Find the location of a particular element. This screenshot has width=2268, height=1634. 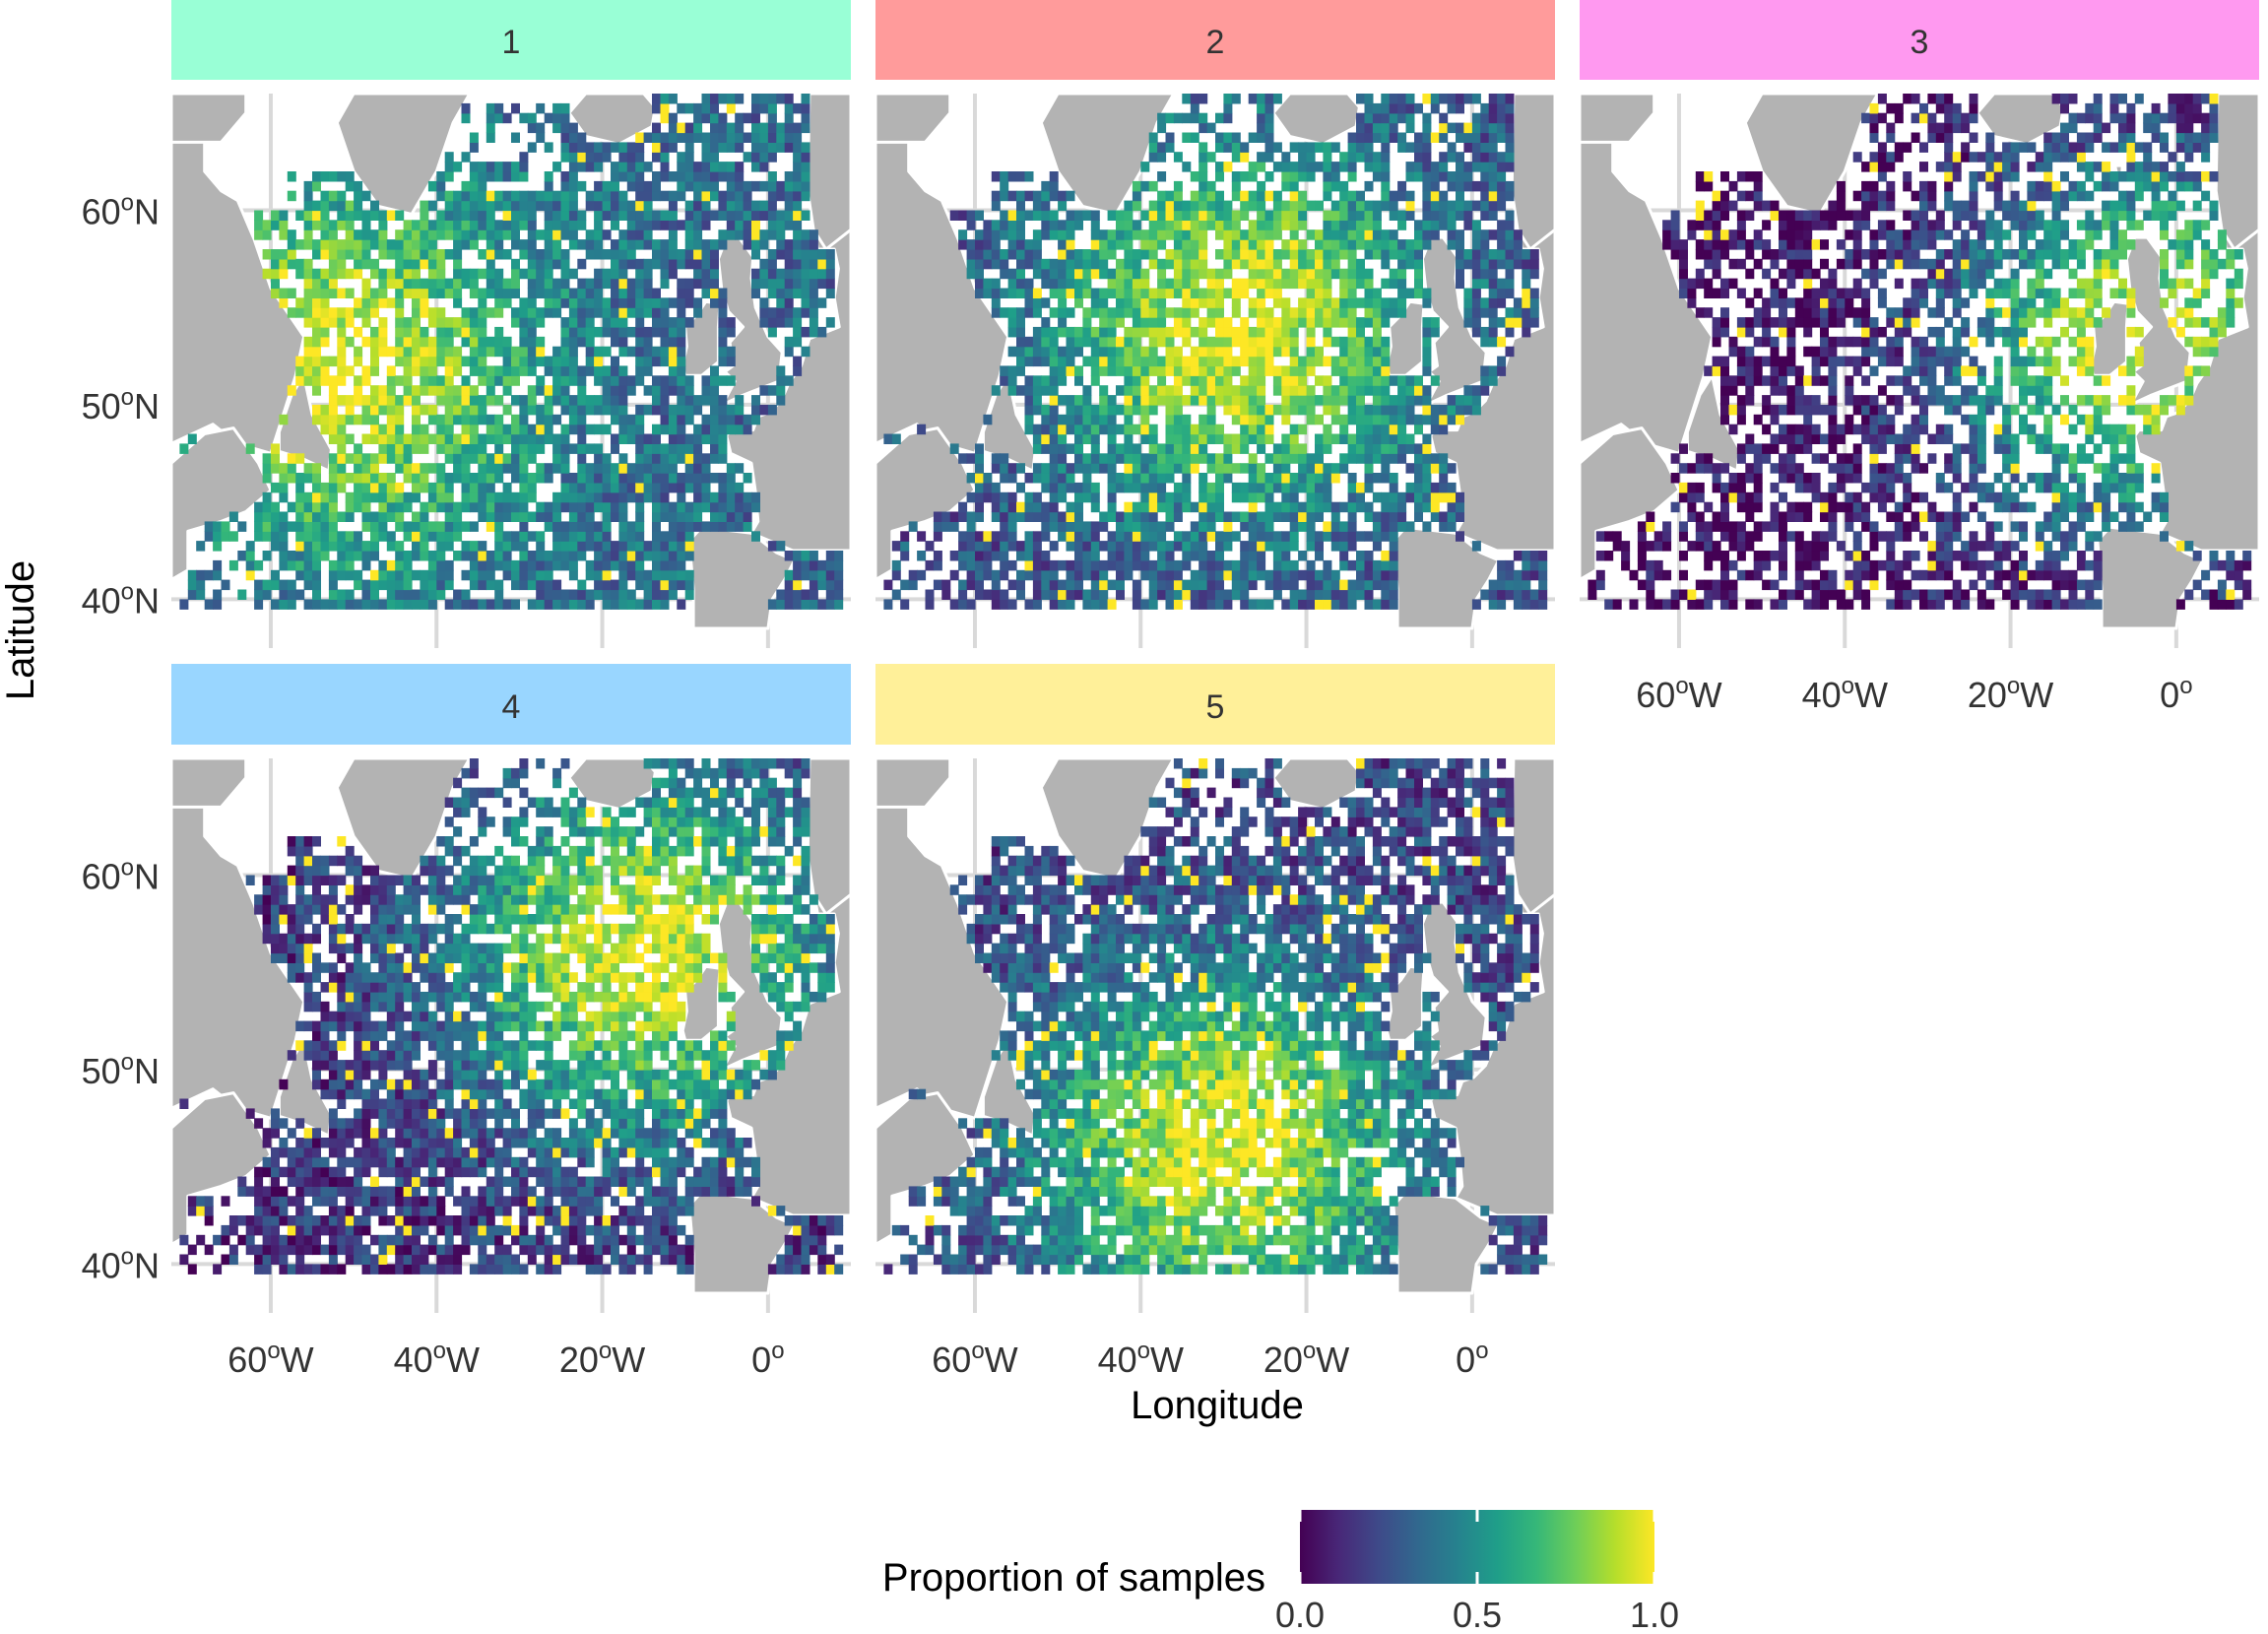

facet-panel-4: 4 40oN 50oN 60oN 60oW 40oW 20oW 0o is located at coordinates (467, 1022).